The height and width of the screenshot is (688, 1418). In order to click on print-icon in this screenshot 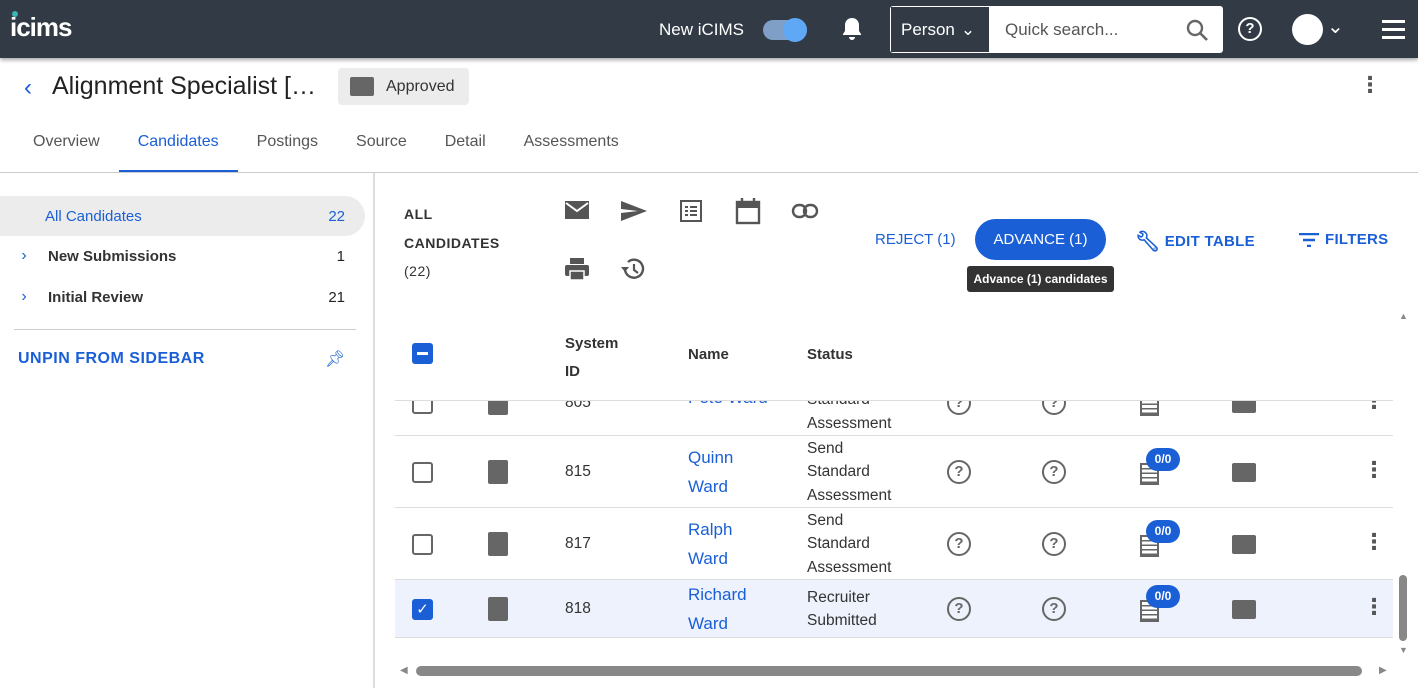, I will do `click(577, 269)`.